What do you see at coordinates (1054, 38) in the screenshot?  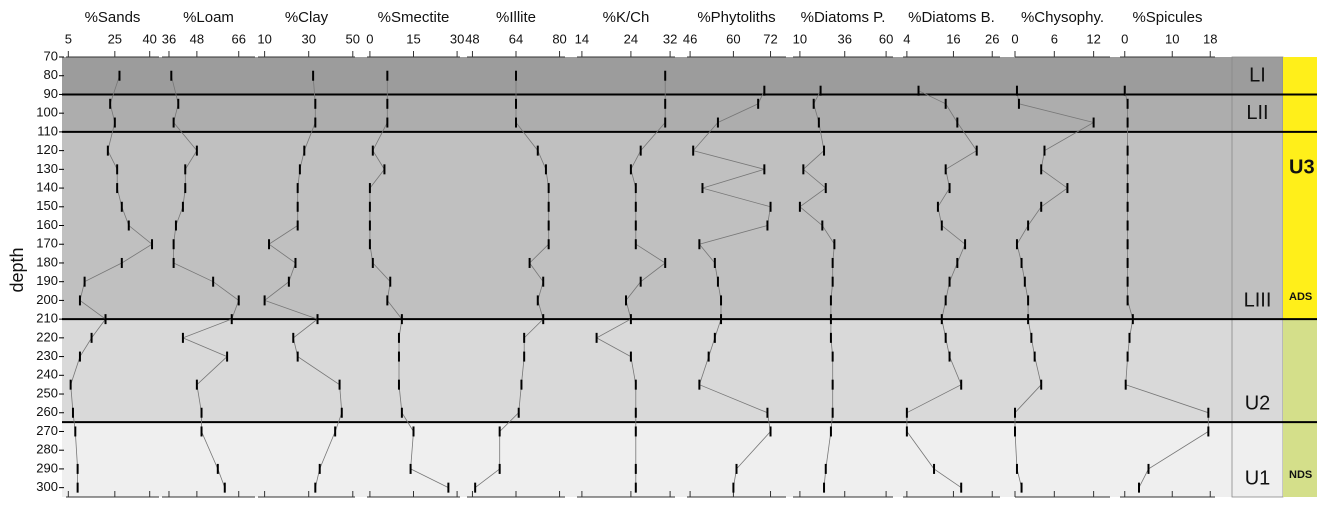 I see `x-tick-label: 6` at bounding box center [1054, 38].